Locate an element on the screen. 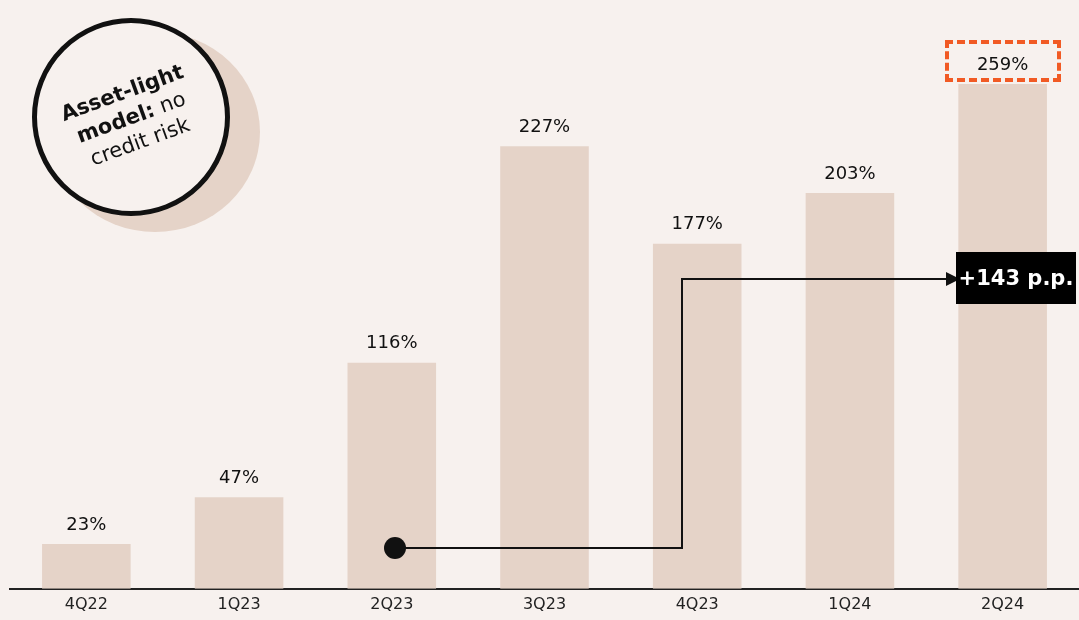 The height and width of the screenshot is (620, 1079). annotation: +143 p.p. is located at coordinates (1016, 278).